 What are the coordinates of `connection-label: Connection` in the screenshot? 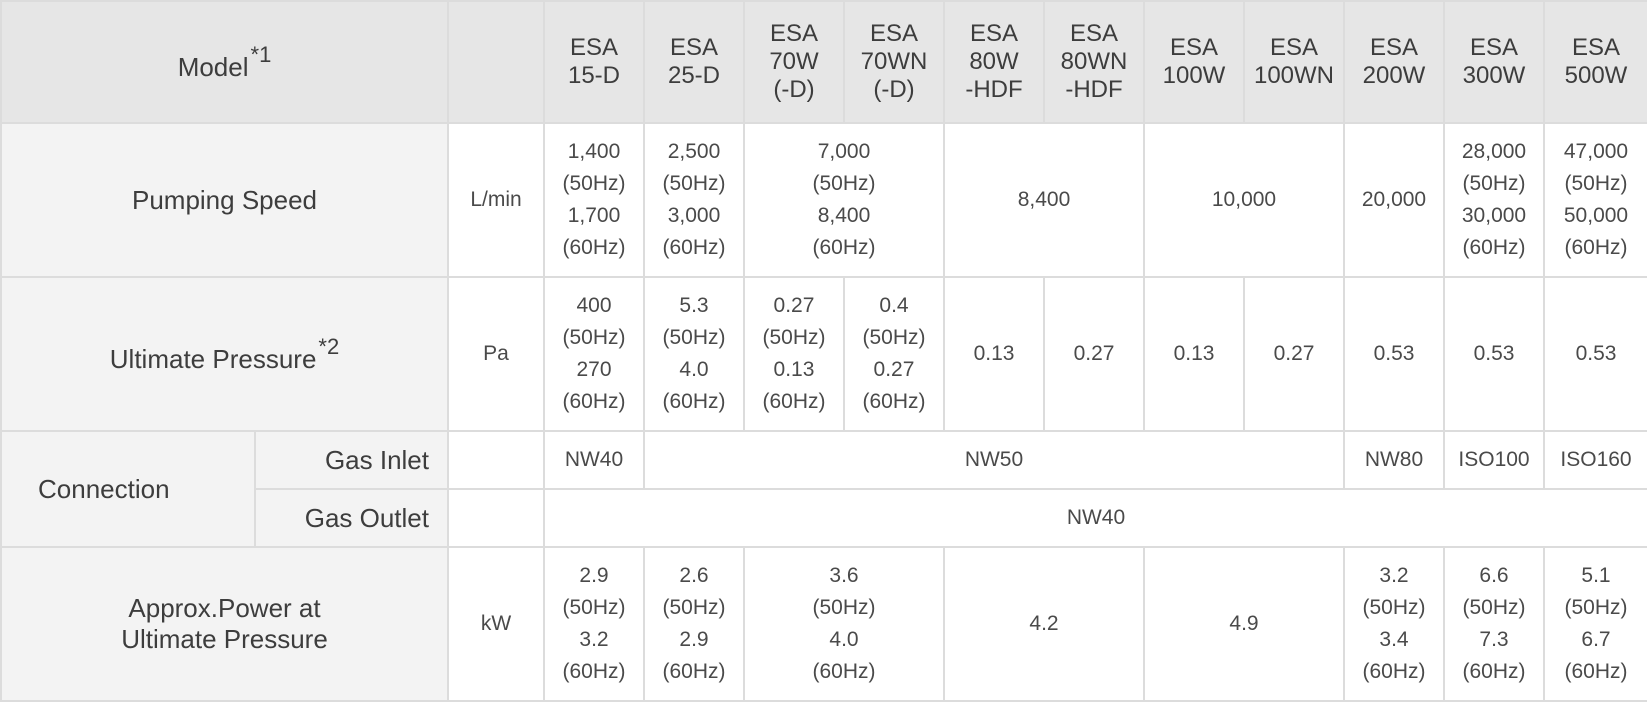 It's located at (128, 489).